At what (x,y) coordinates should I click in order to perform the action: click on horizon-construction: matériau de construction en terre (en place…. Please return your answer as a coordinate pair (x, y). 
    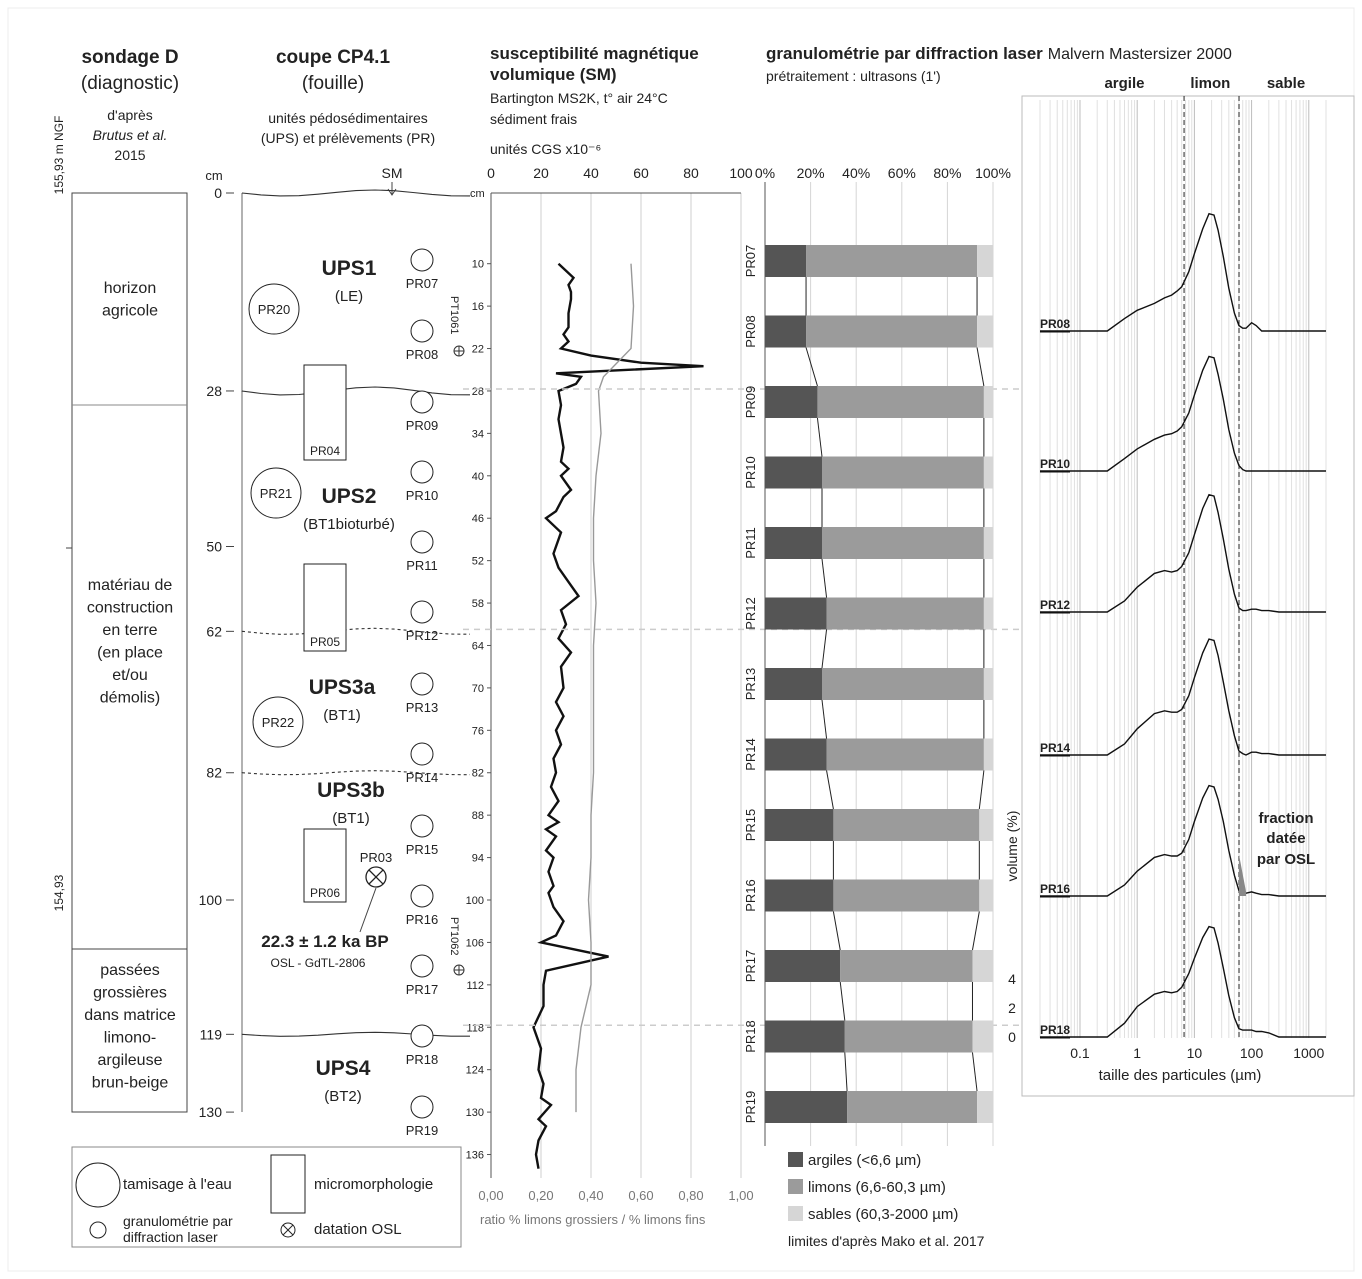
    Looking at the image, I should click on (130, 642).